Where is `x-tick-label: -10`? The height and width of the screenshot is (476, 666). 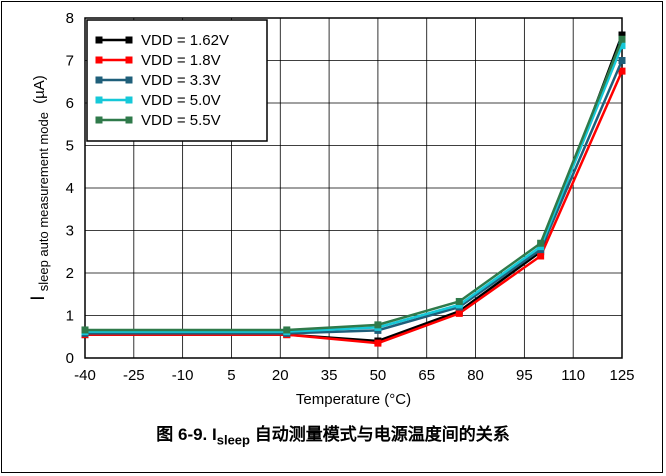 x-tick-label: -10 is located at coordinates (183, 375).